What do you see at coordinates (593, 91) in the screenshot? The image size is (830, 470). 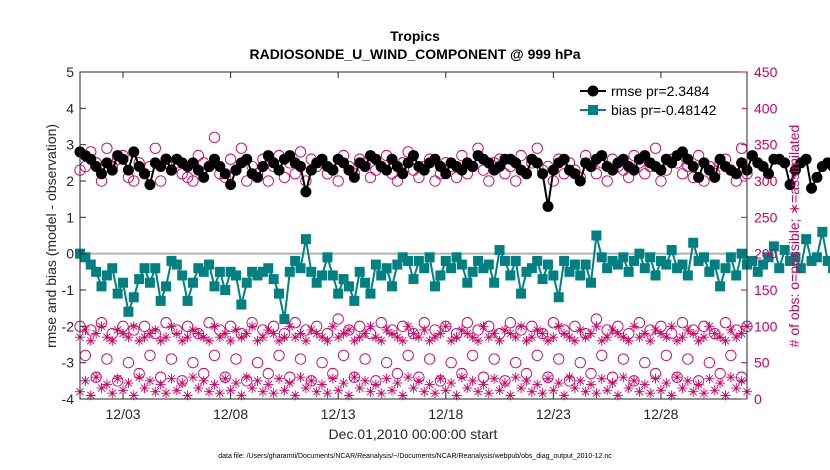 I see `legend-rmse-marker` at bounding box center [593, 91].